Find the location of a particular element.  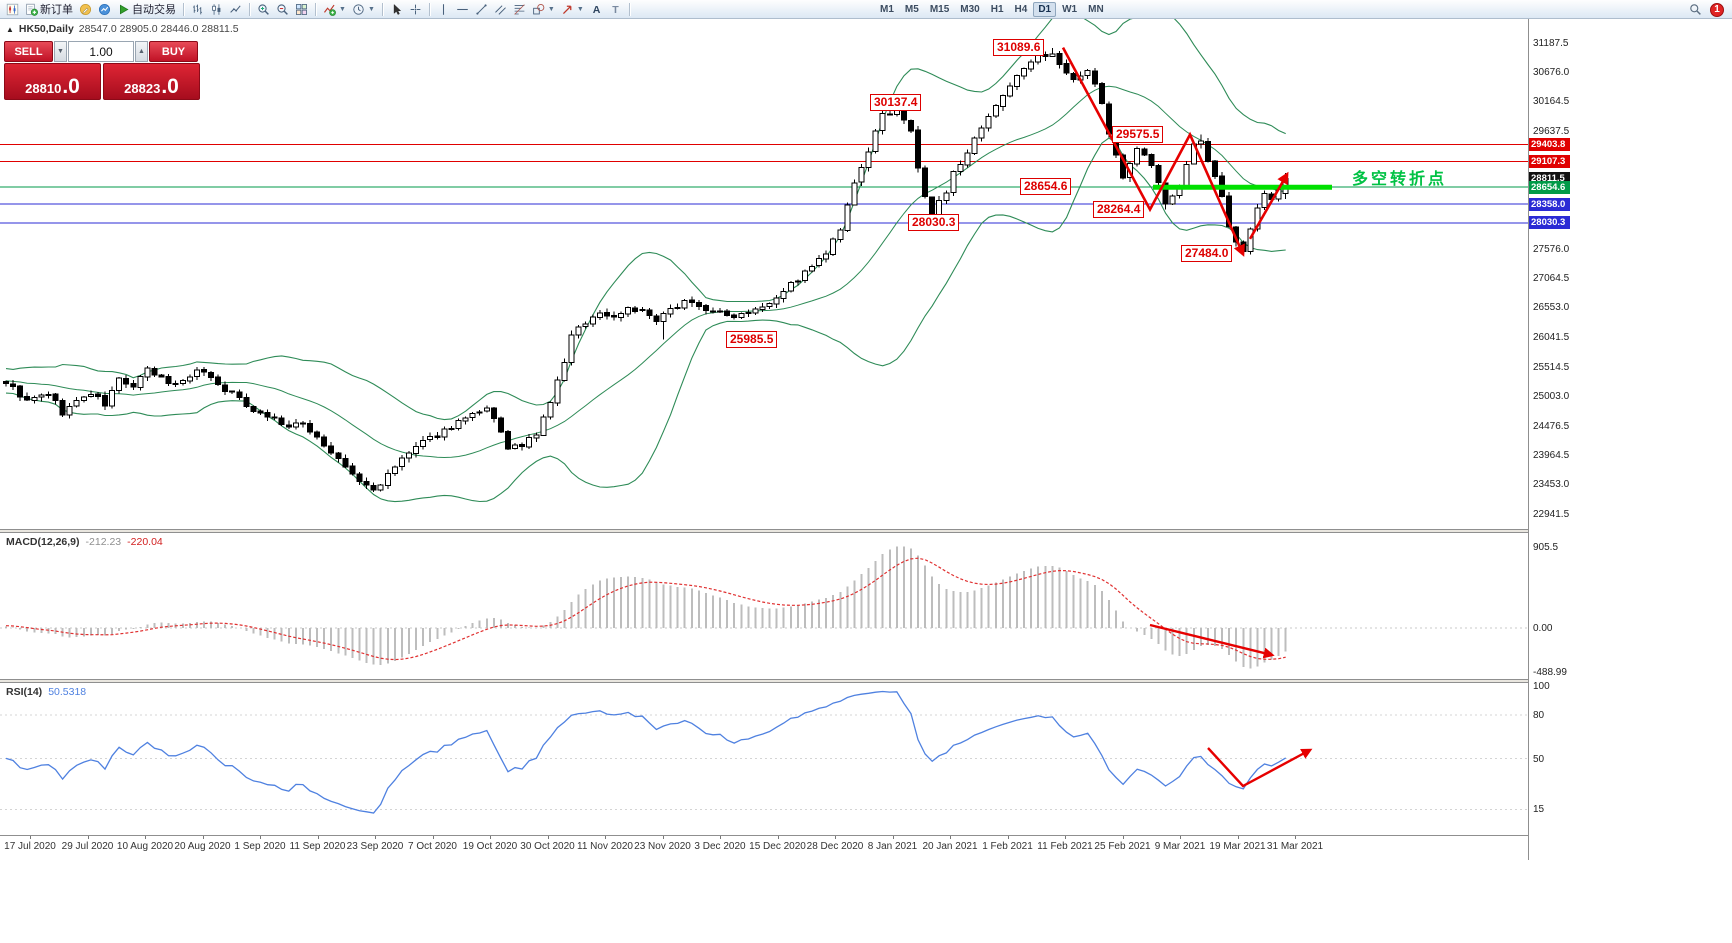

arrow-obj-icon is located at coordinates (567, 9).